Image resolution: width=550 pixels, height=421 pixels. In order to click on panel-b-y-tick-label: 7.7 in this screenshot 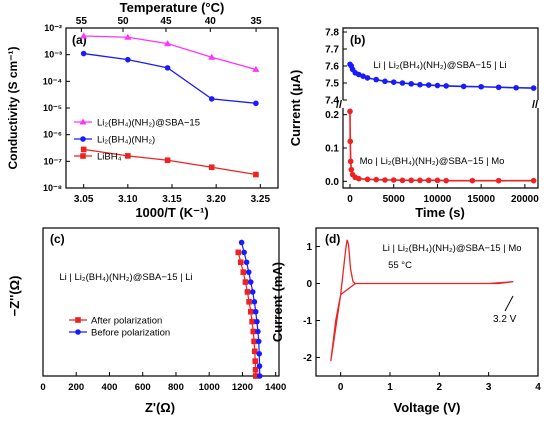, I will do `click(332, 50)`.